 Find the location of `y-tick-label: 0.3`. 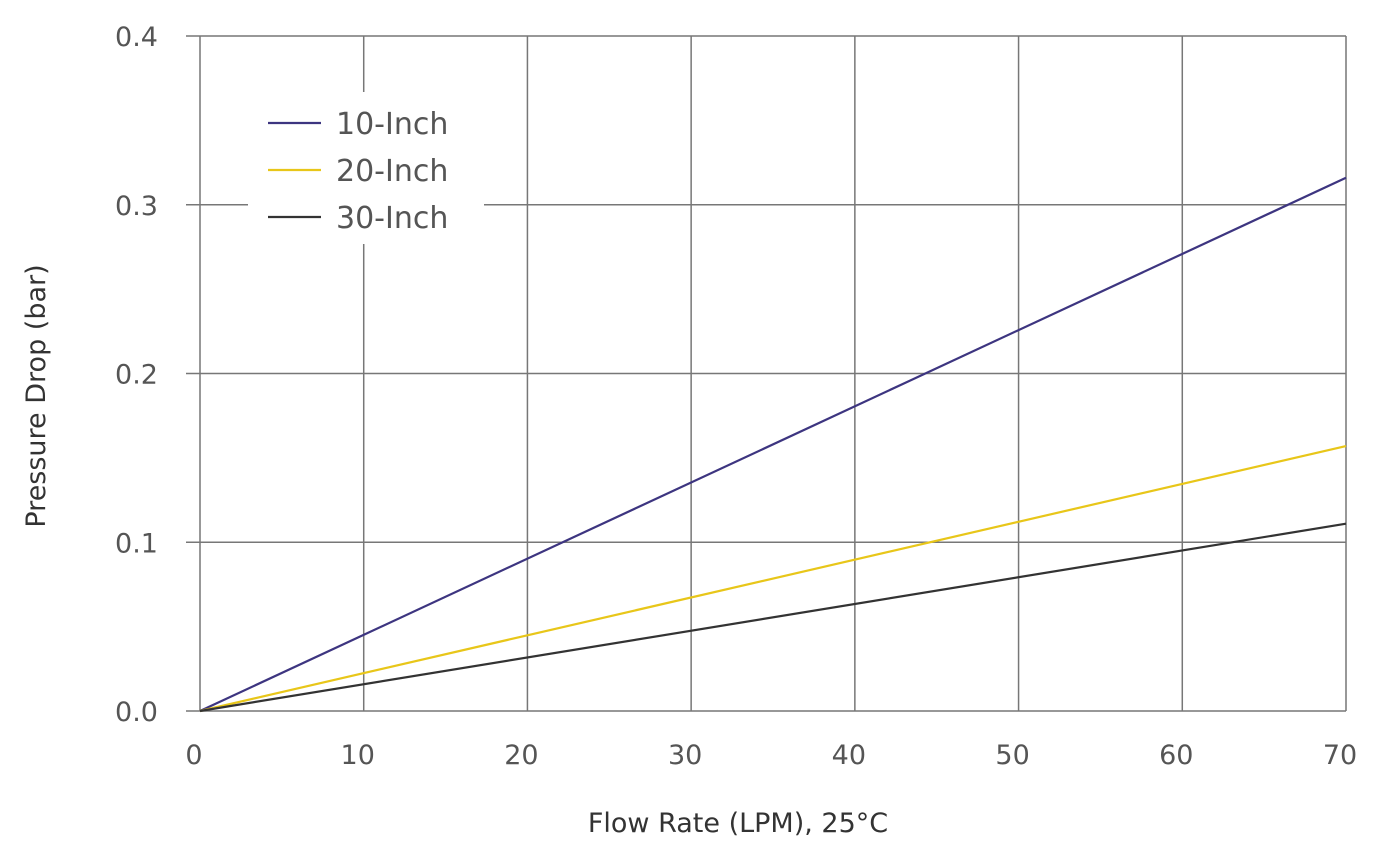

y-tick-label: 0.3 is located at coordinates (136, 206).